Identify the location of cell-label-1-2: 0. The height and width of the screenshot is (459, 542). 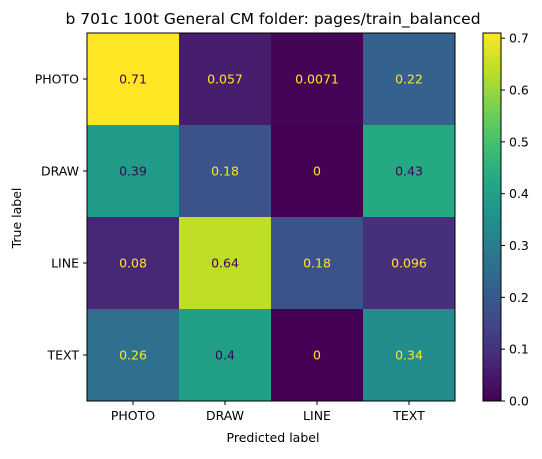
(317, 171).